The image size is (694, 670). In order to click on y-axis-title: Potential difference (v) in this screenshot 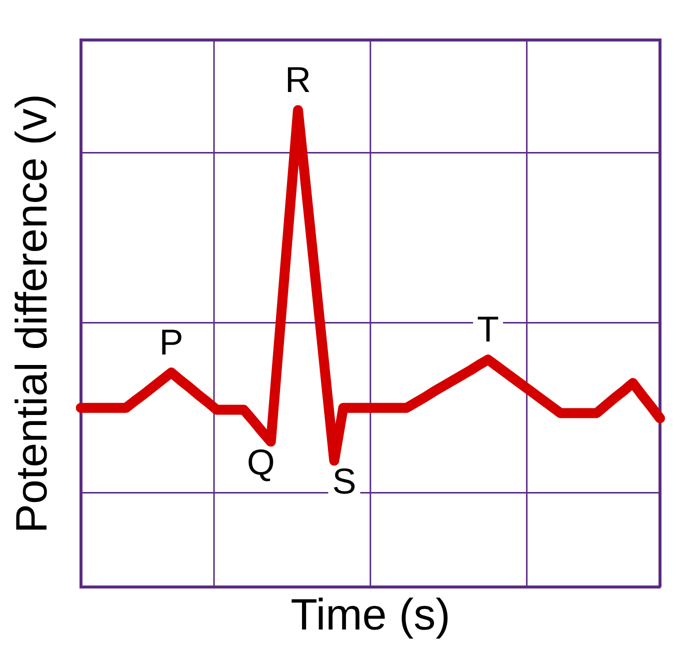, I will do `click(32, 314)`.